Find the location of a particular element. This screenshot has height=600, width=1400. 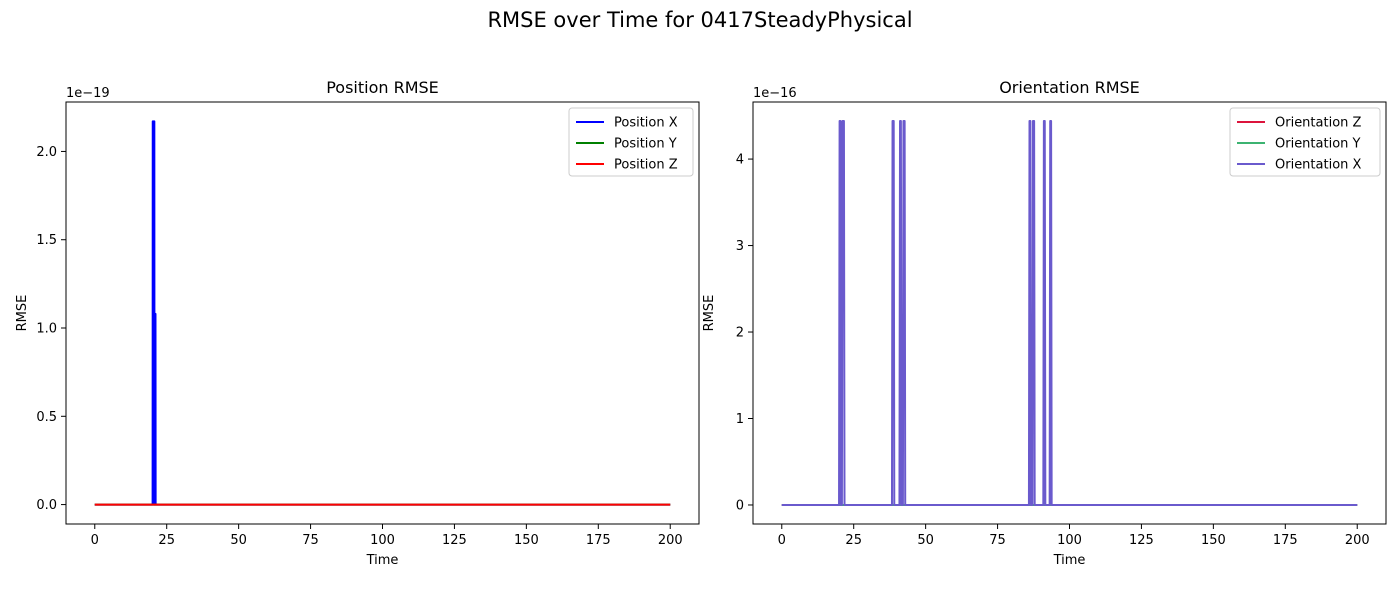

y-tick-label: 3 is located at coordinates (740, 246).